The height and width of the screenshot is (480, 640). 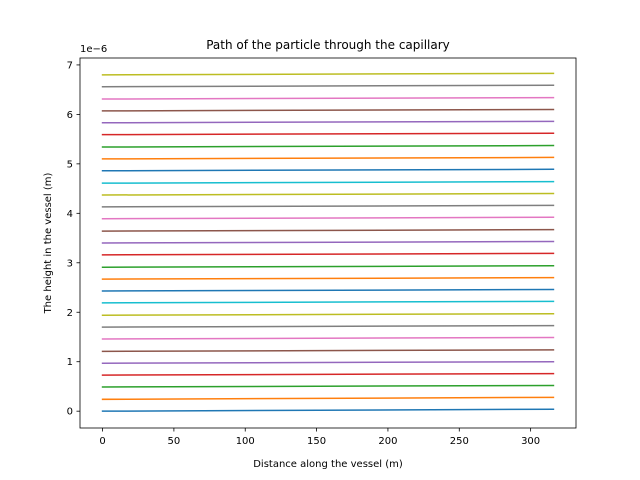 I want to click on y-tick-label: 6, so click(x=70, y=115).